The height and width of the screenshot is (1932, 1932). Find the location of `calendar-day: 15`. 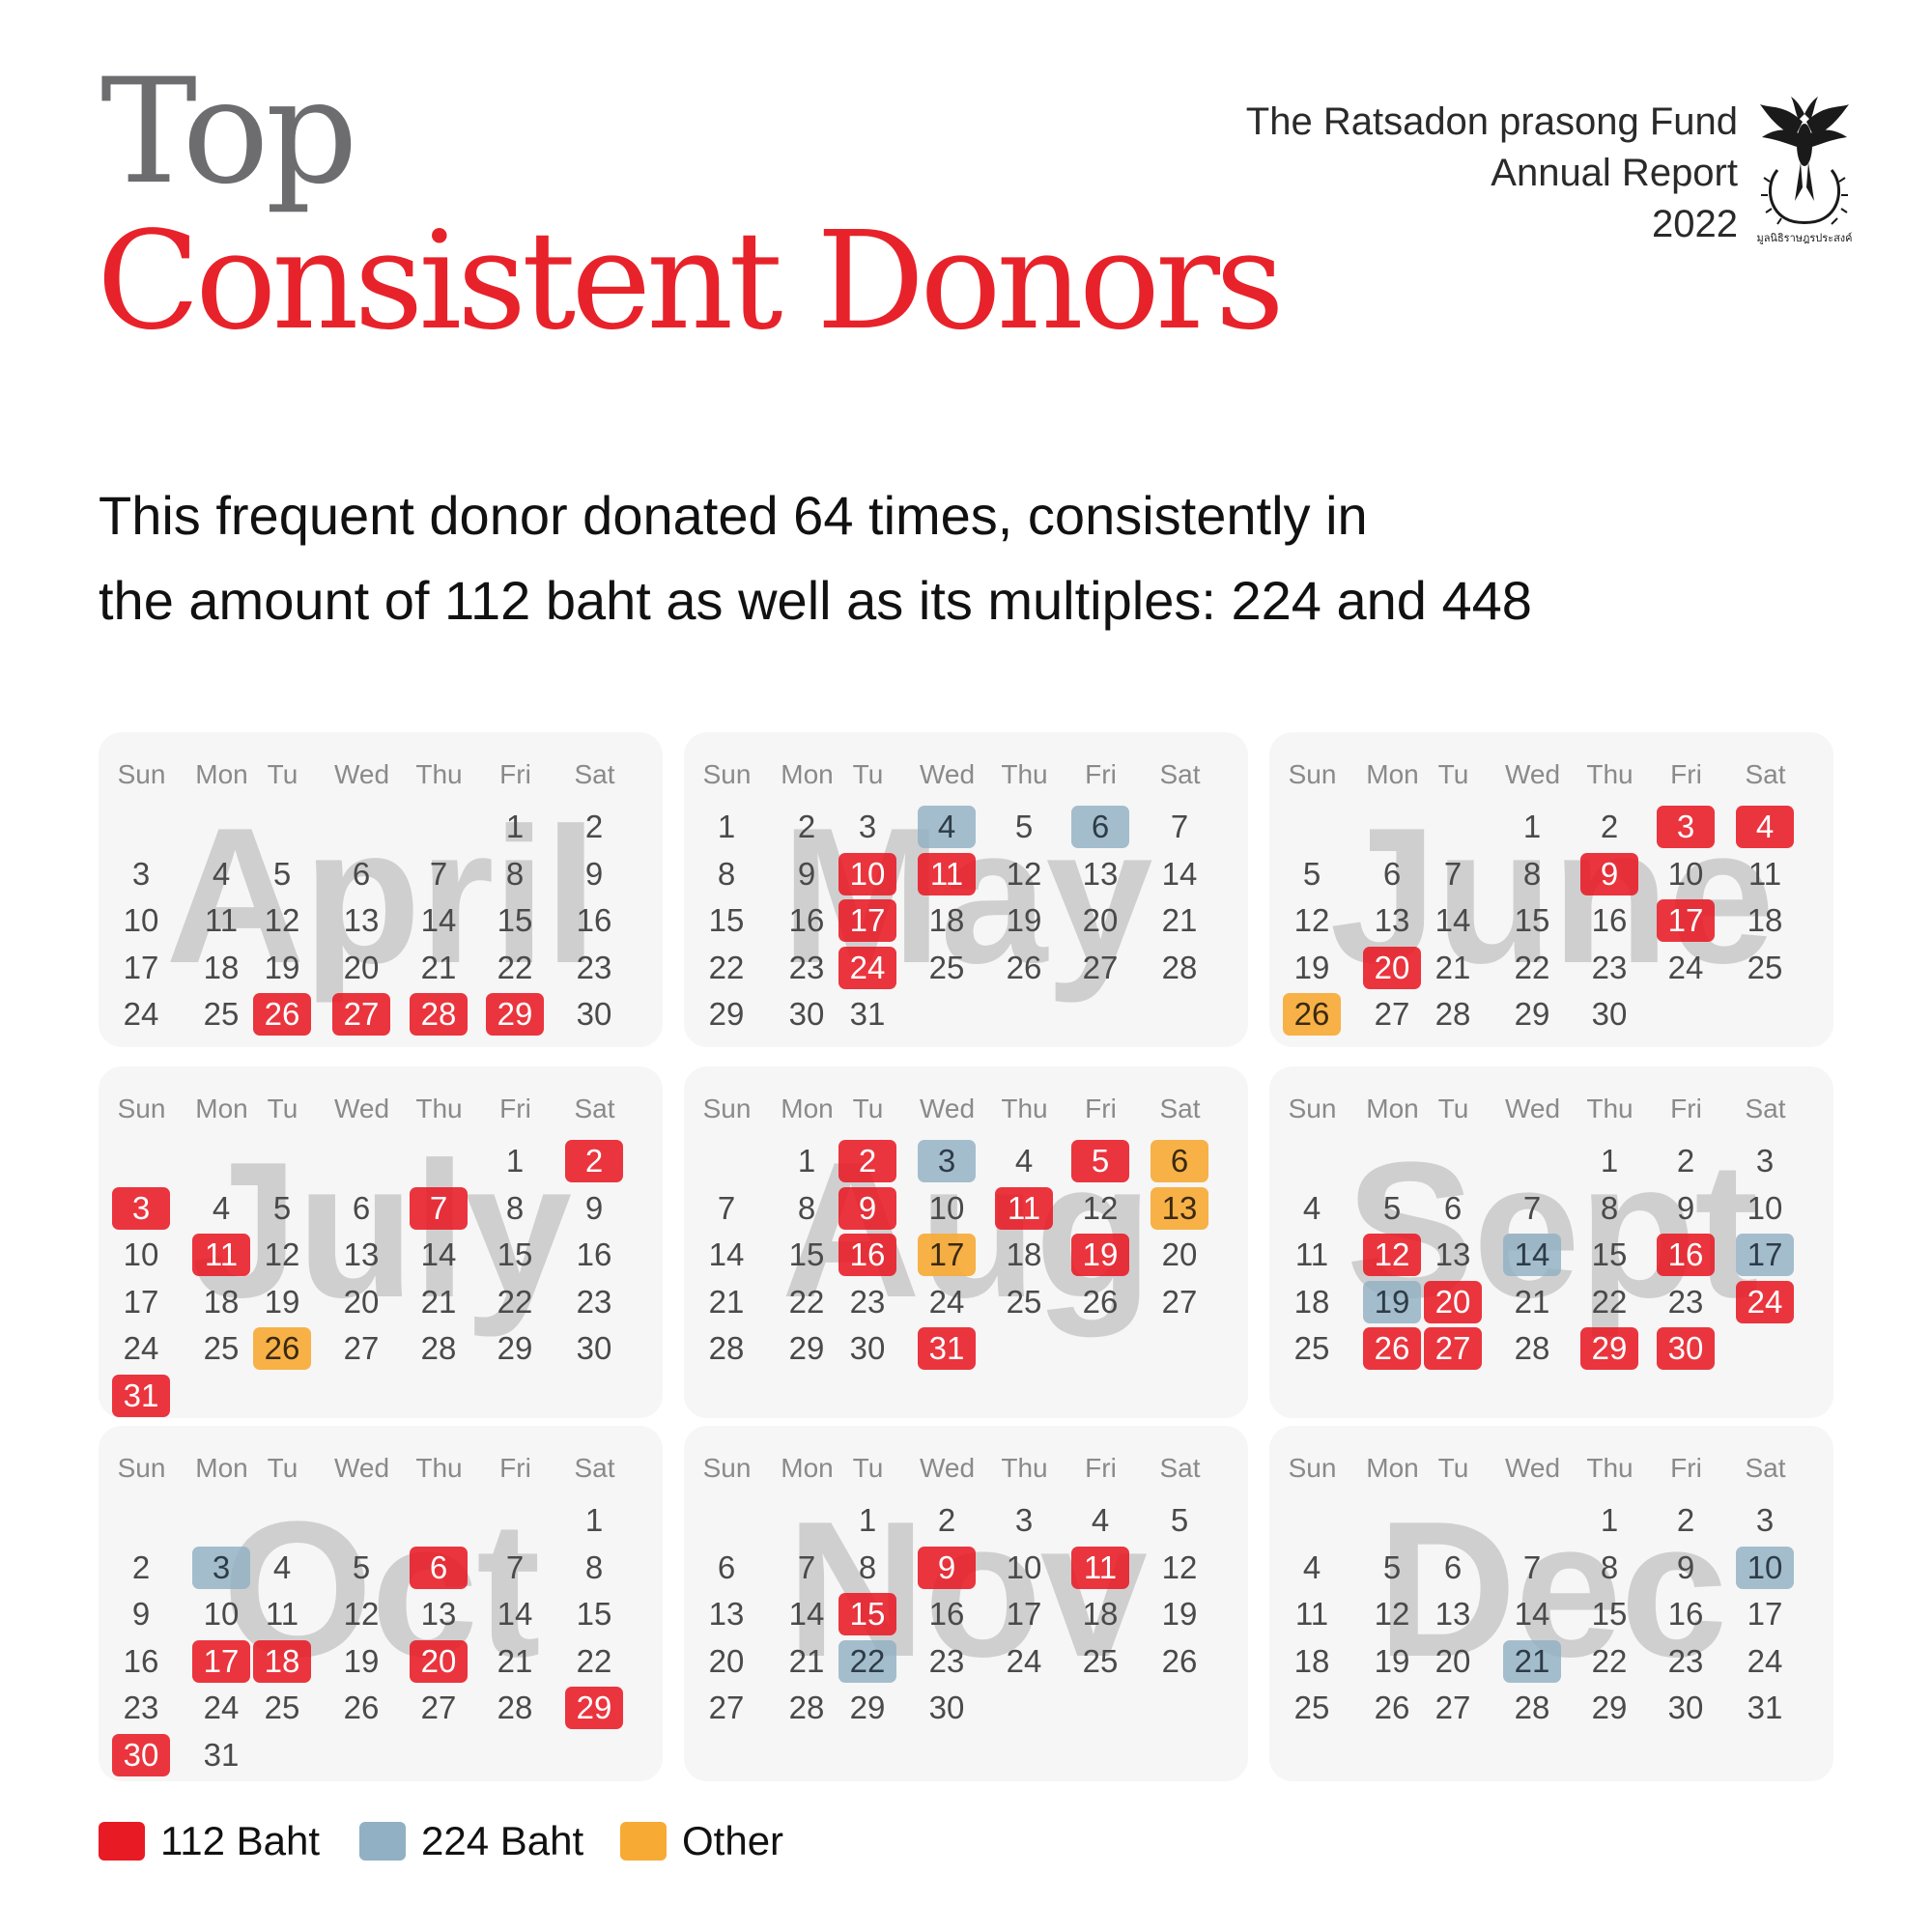

calendar-day: 15 is located at coordinates (515, 920).